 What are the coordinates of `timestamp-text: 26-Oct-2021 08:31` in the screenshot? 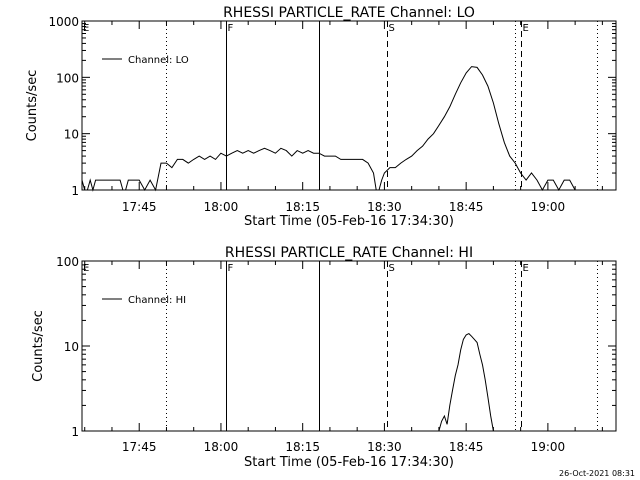 It's located at (597, 473).